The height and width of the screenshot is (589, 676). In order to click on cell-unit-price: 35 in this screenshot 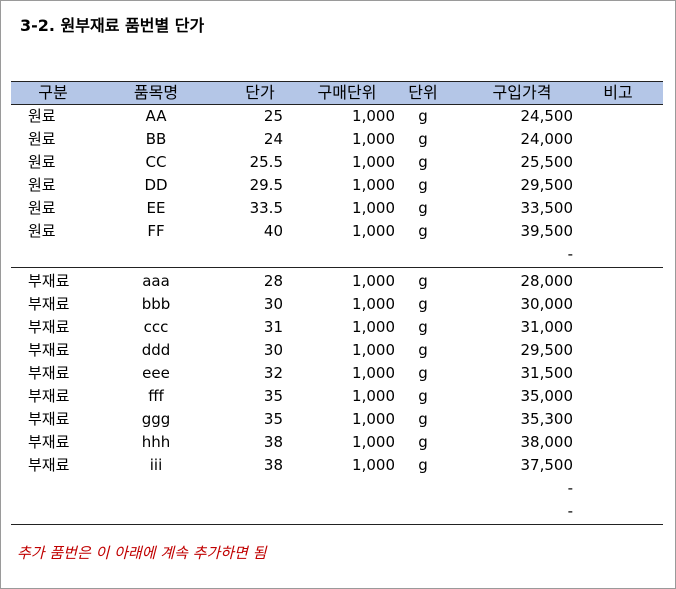, I will do `click(273, 419)`.